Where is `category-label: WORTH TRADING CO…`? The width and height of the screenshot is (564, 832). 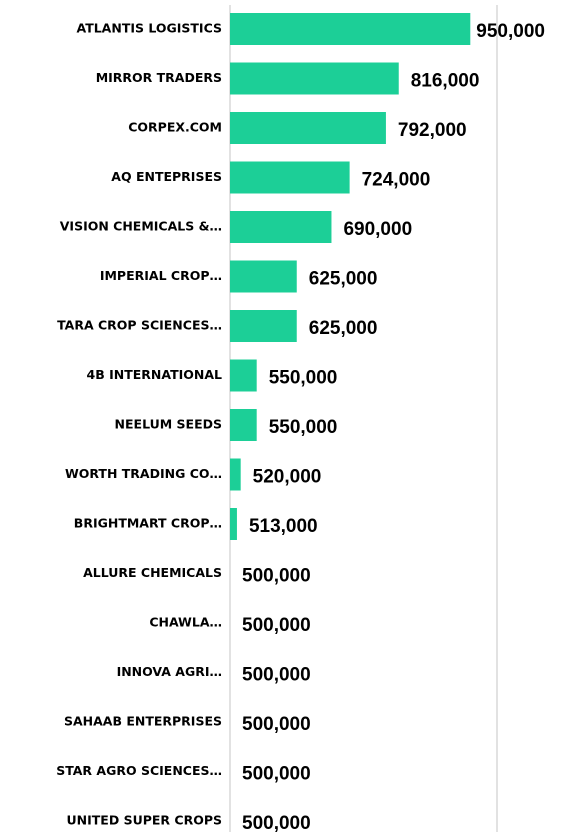
category-label: WORTH TRADING CO… is located at coordinates (143, 473).